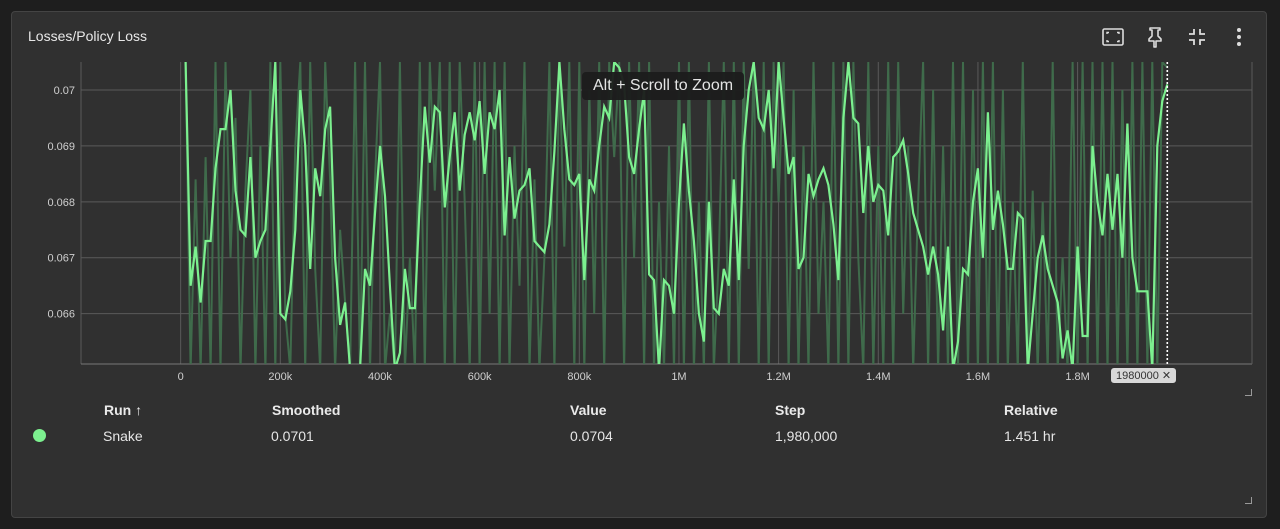 Image resolution: width=1280 pixels, height=529 pixels. I want to click on collapse-icon, so click(1197, 37).